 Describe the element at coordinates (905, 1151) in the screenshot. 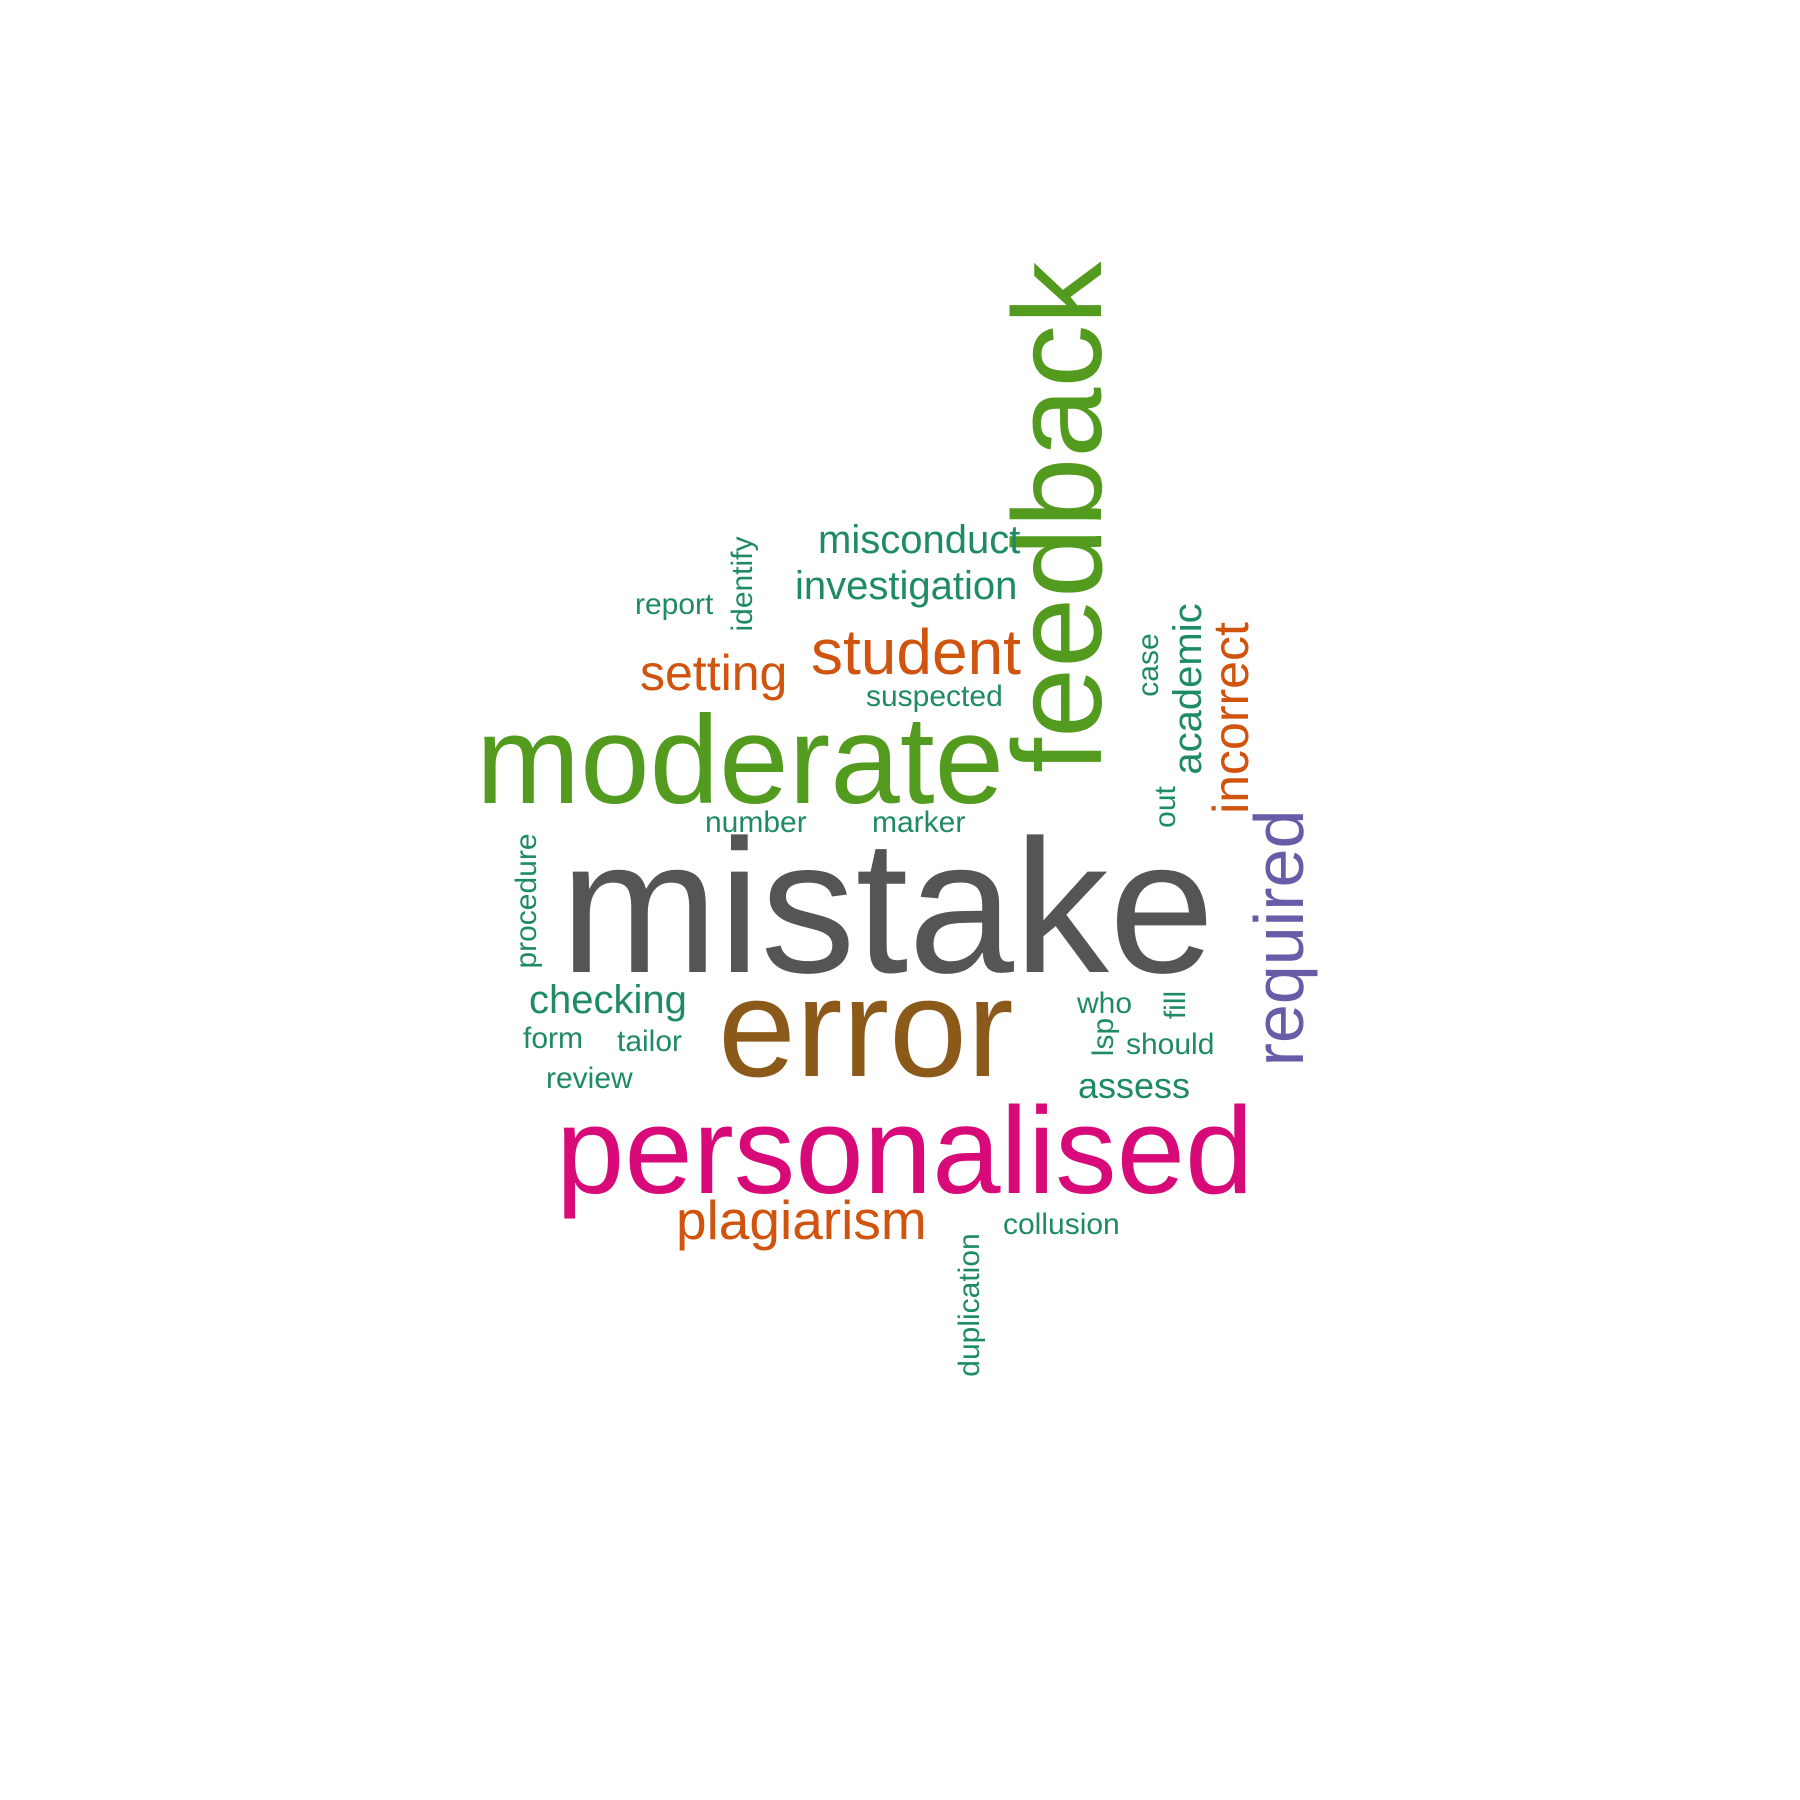

I see `word-personalised: personalised` at that location.